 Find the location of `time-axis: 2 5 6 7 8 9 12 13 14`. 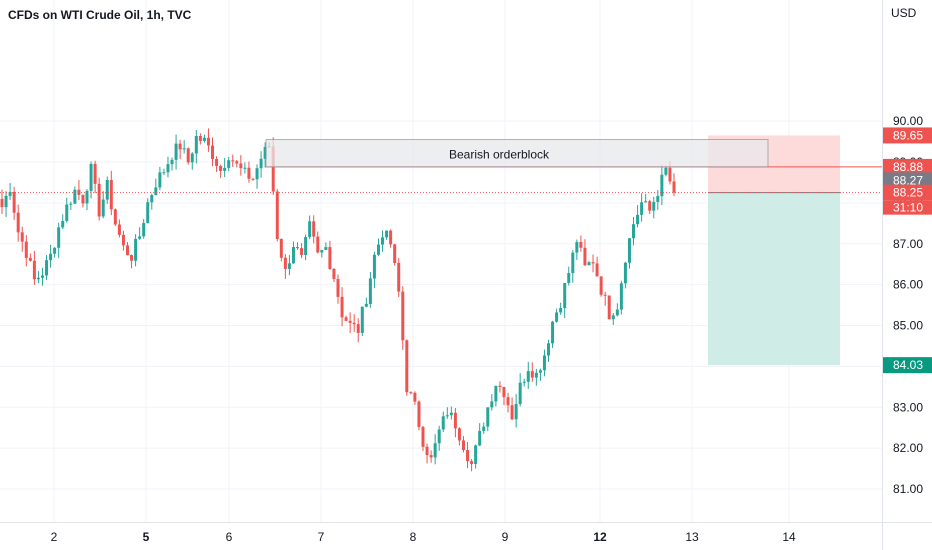

time-axis: 2 5 6 7 8 9 12 13 14 is located at coordinates (466, 533).